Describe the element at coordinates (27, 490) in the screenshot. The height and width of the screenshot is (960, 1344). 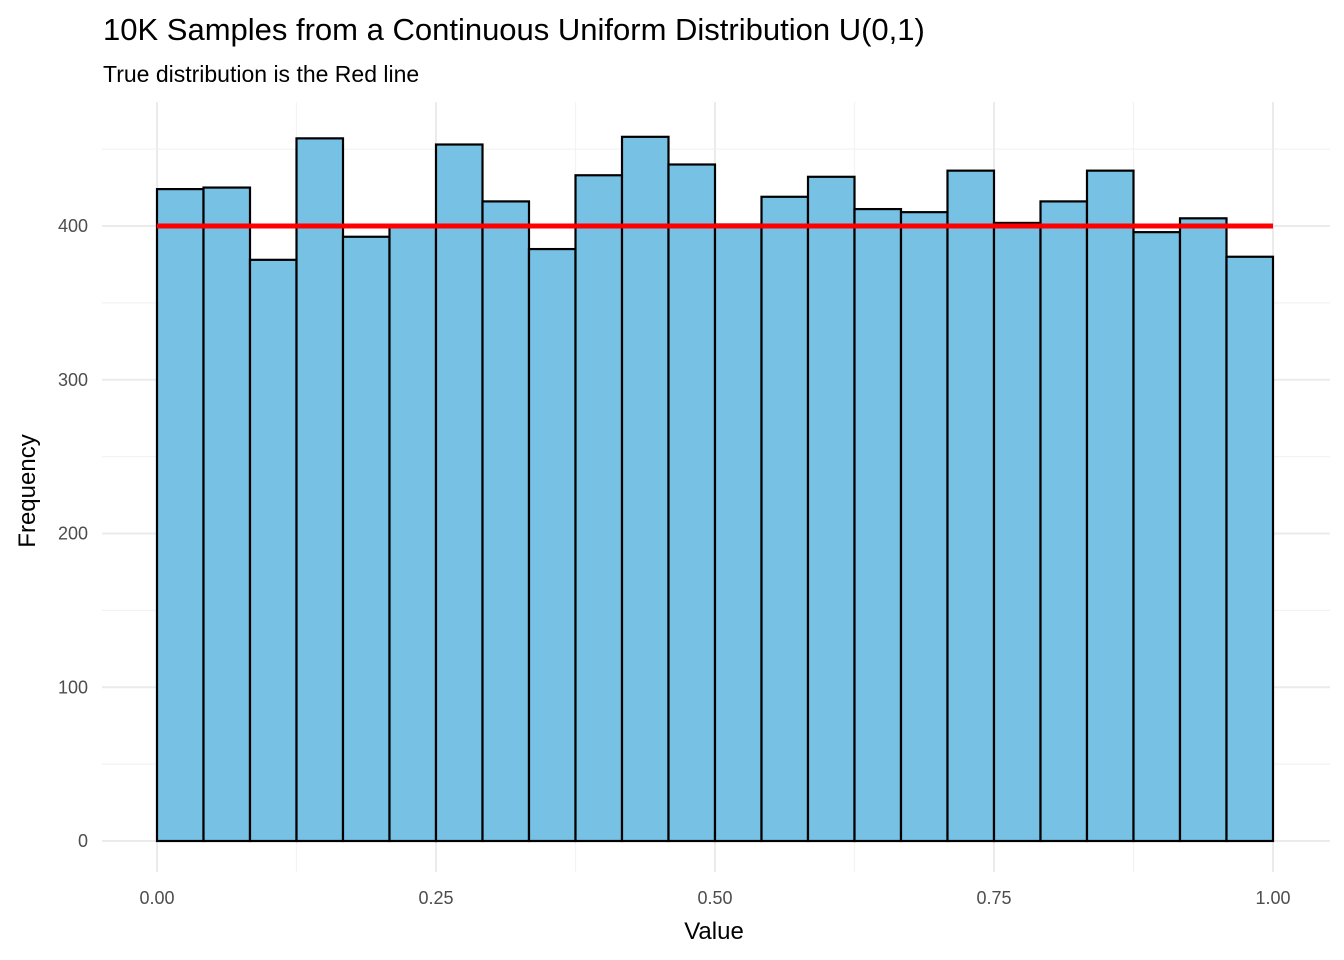
I see `y-axis-title: Frequency` at that location.